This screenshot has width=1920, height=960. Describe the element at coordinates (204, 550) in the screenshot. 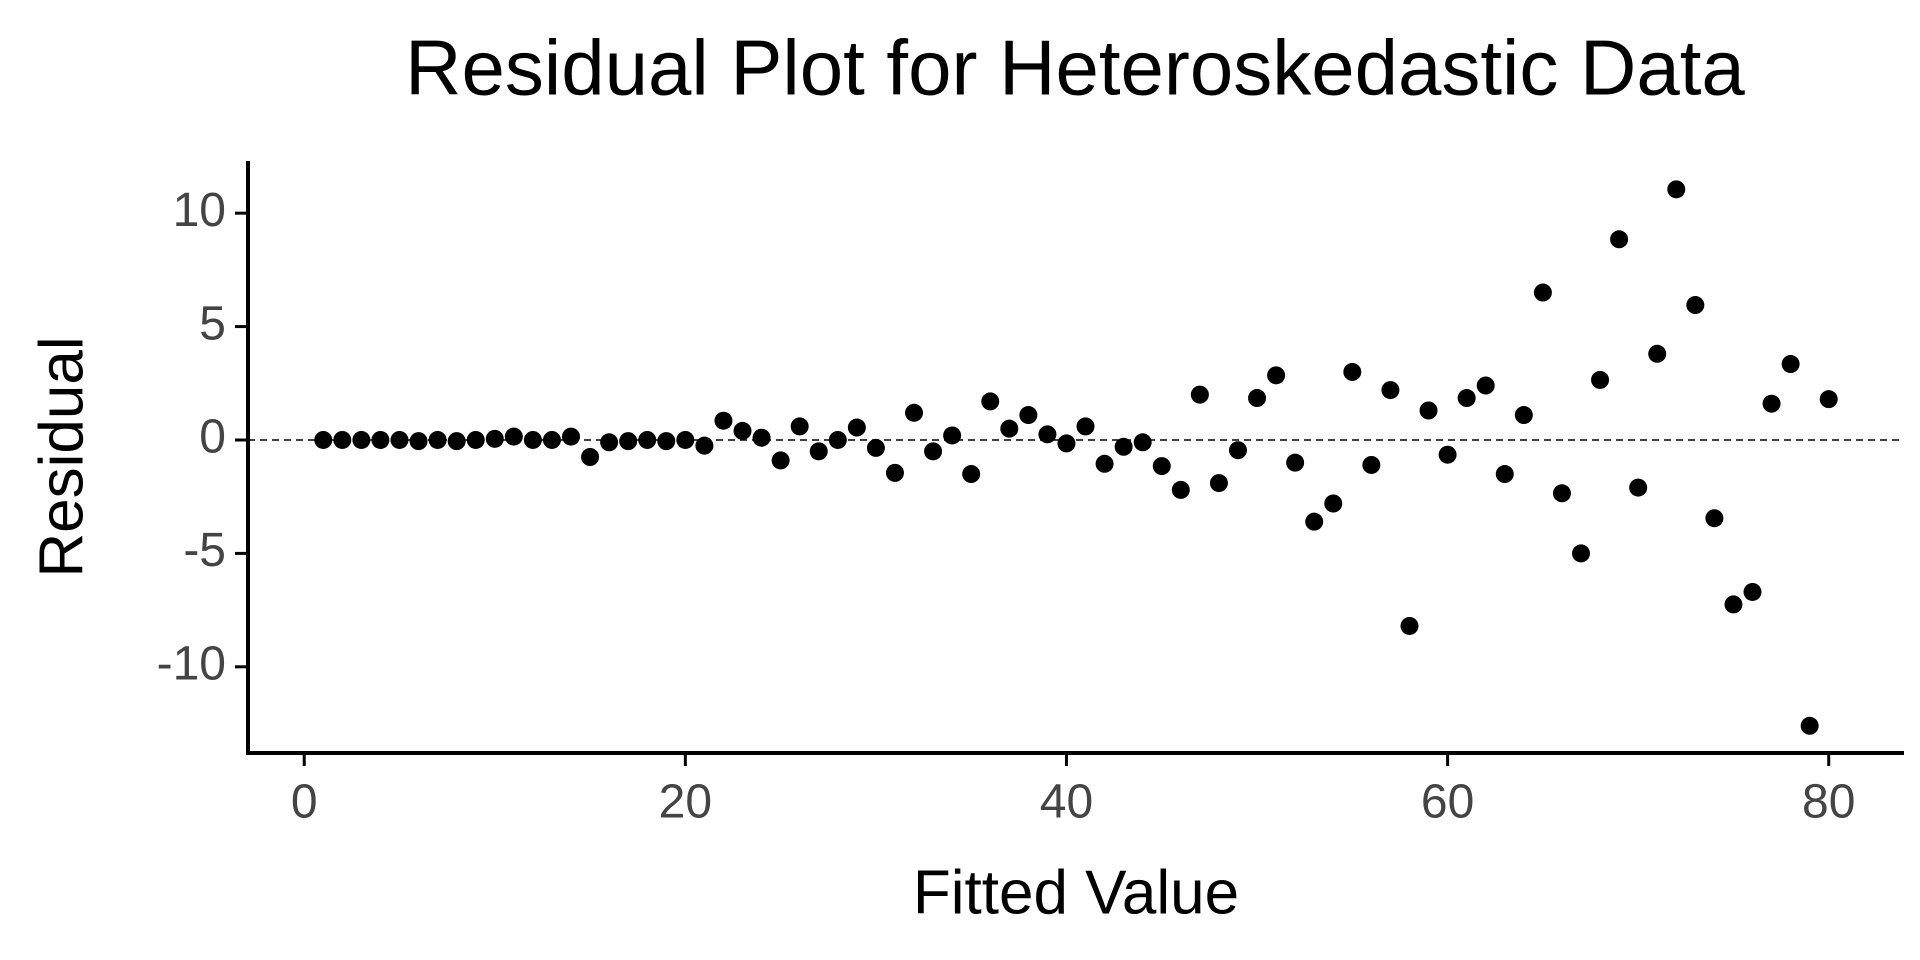

I see `y-tick-label: -5` at that location.